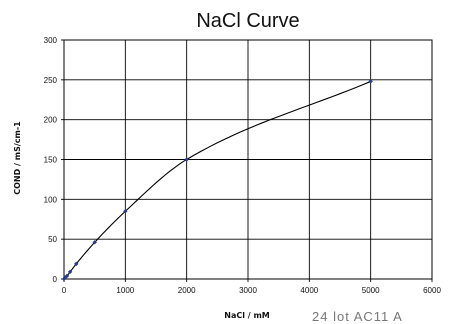 The width and height of the screenshot is (451, 324). Describe the element at coordinates (52, 239) in the screenshot. I see `y-tick-label: 50` at that location.